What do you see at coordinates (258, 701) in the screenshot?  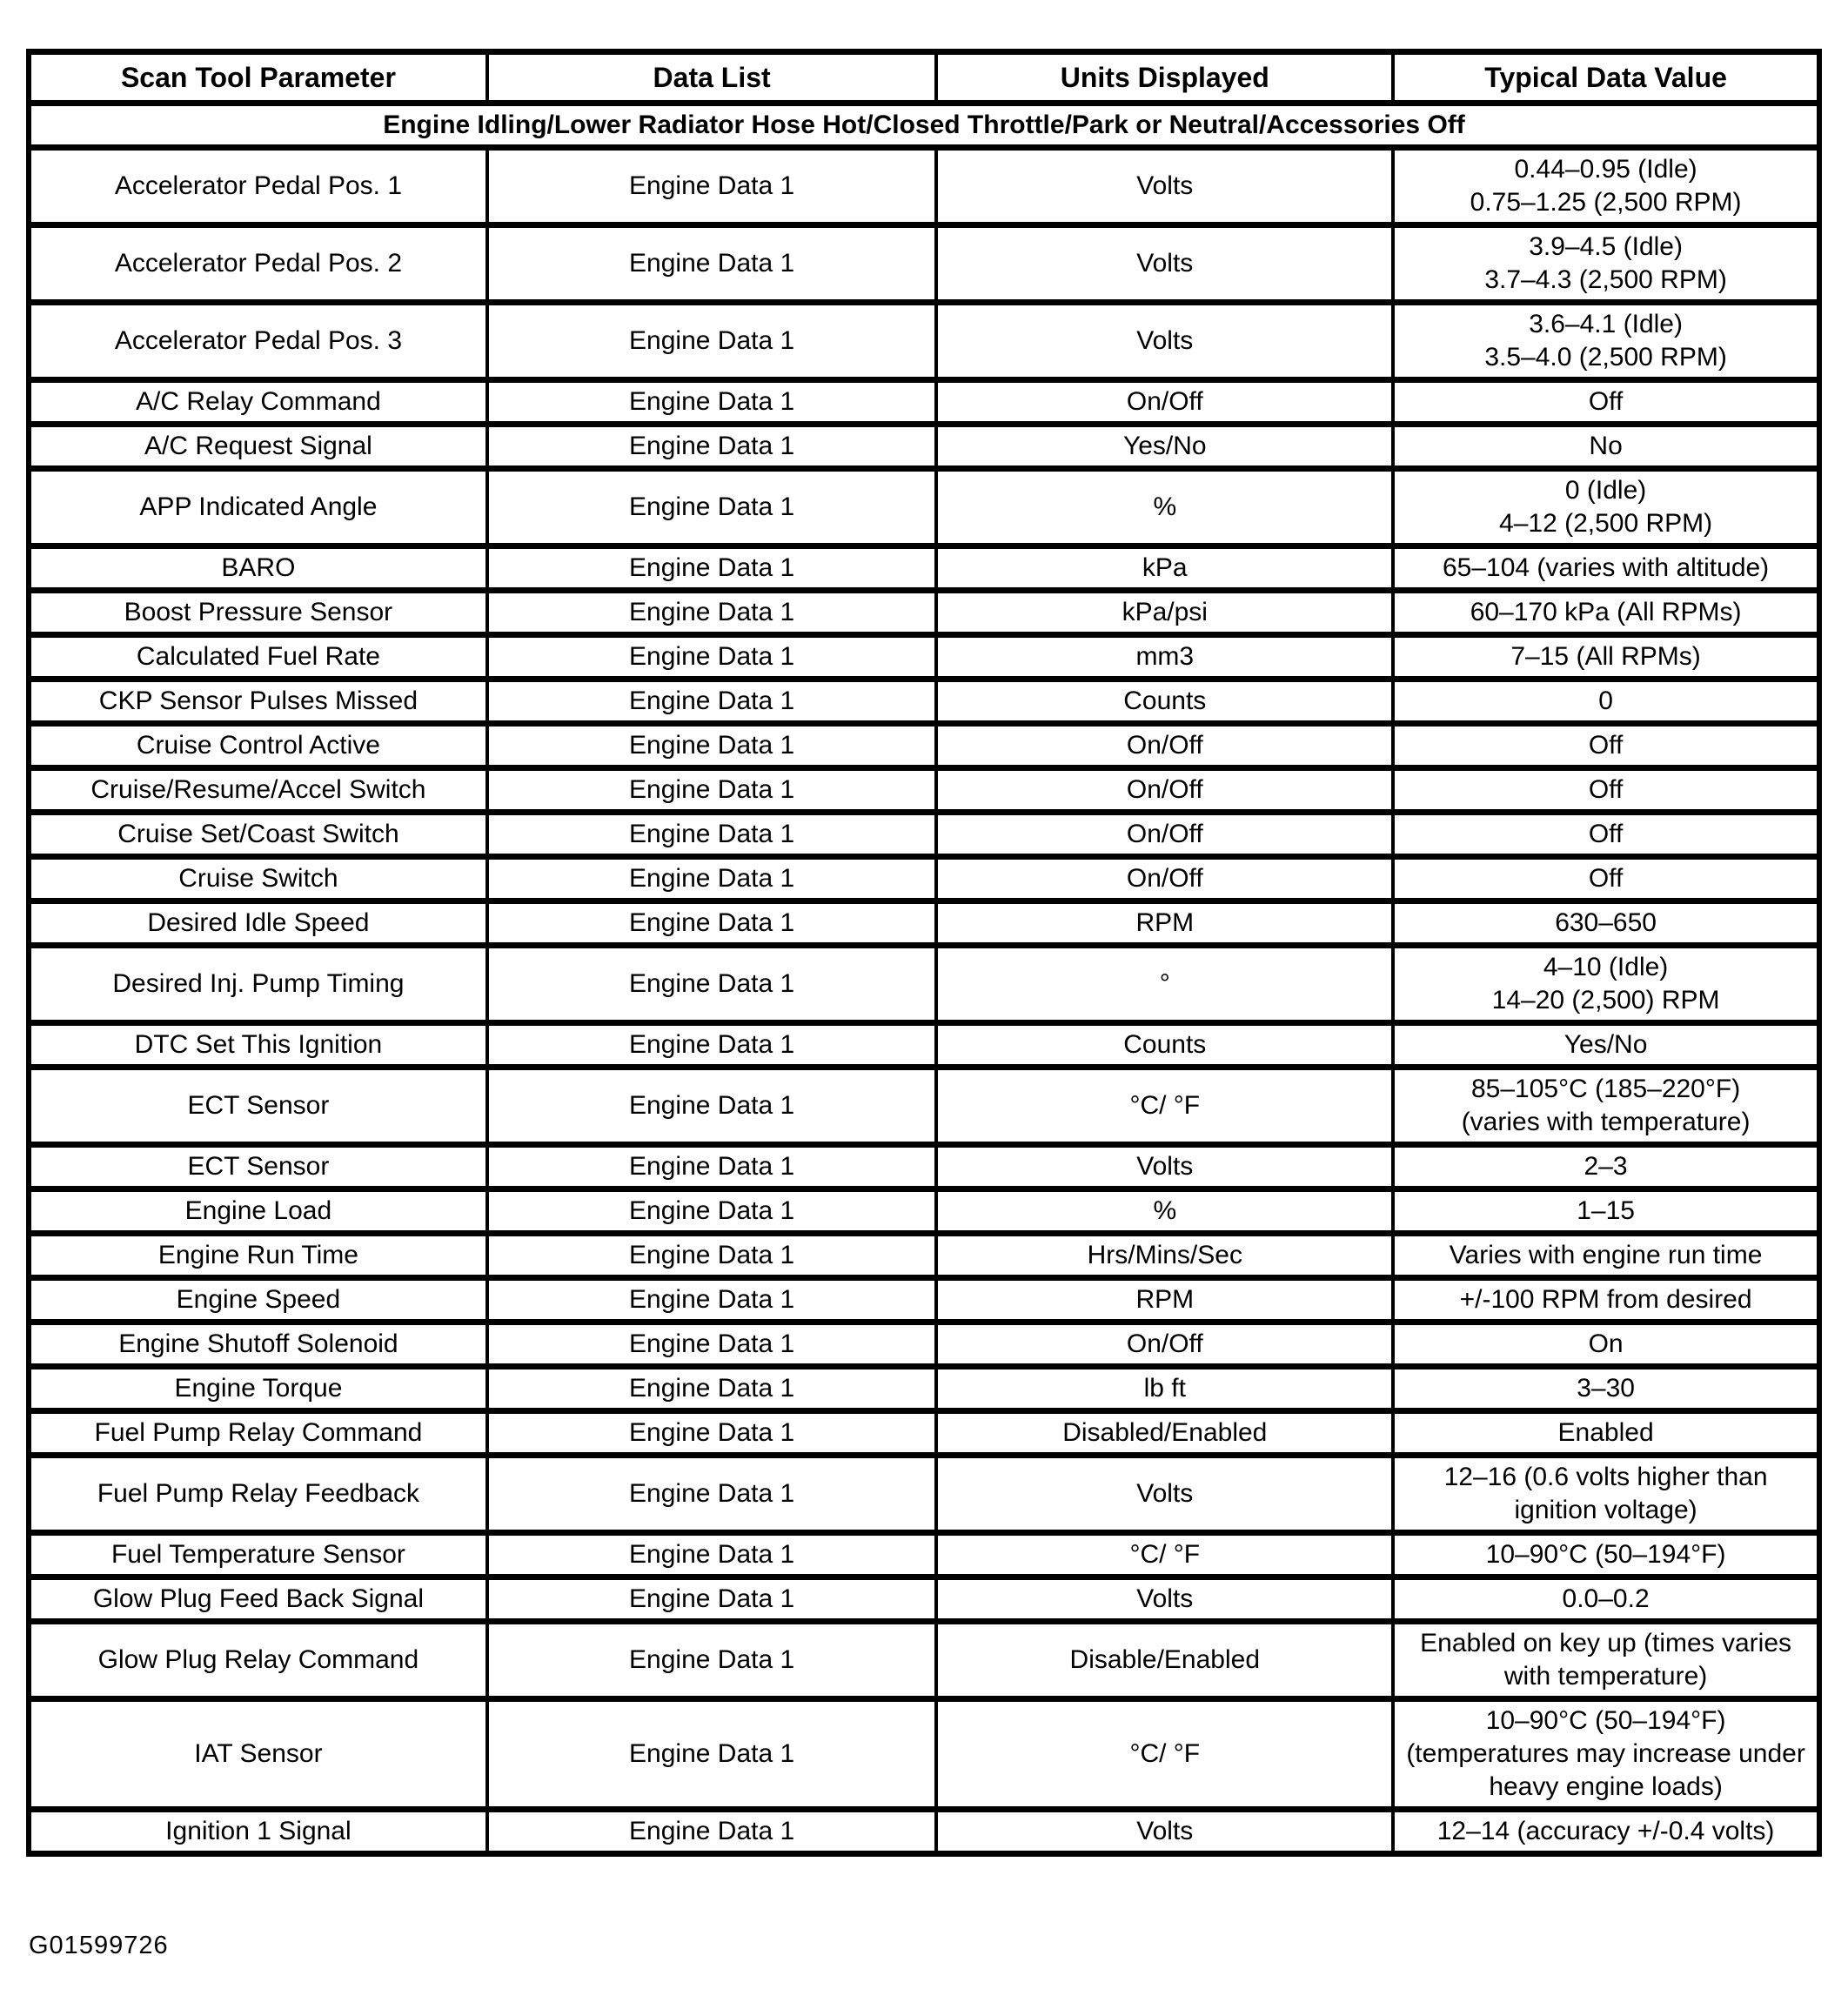 I see `cell-parameter: CKP Sensor Pulses Missed` at bounding box center [258, 701].